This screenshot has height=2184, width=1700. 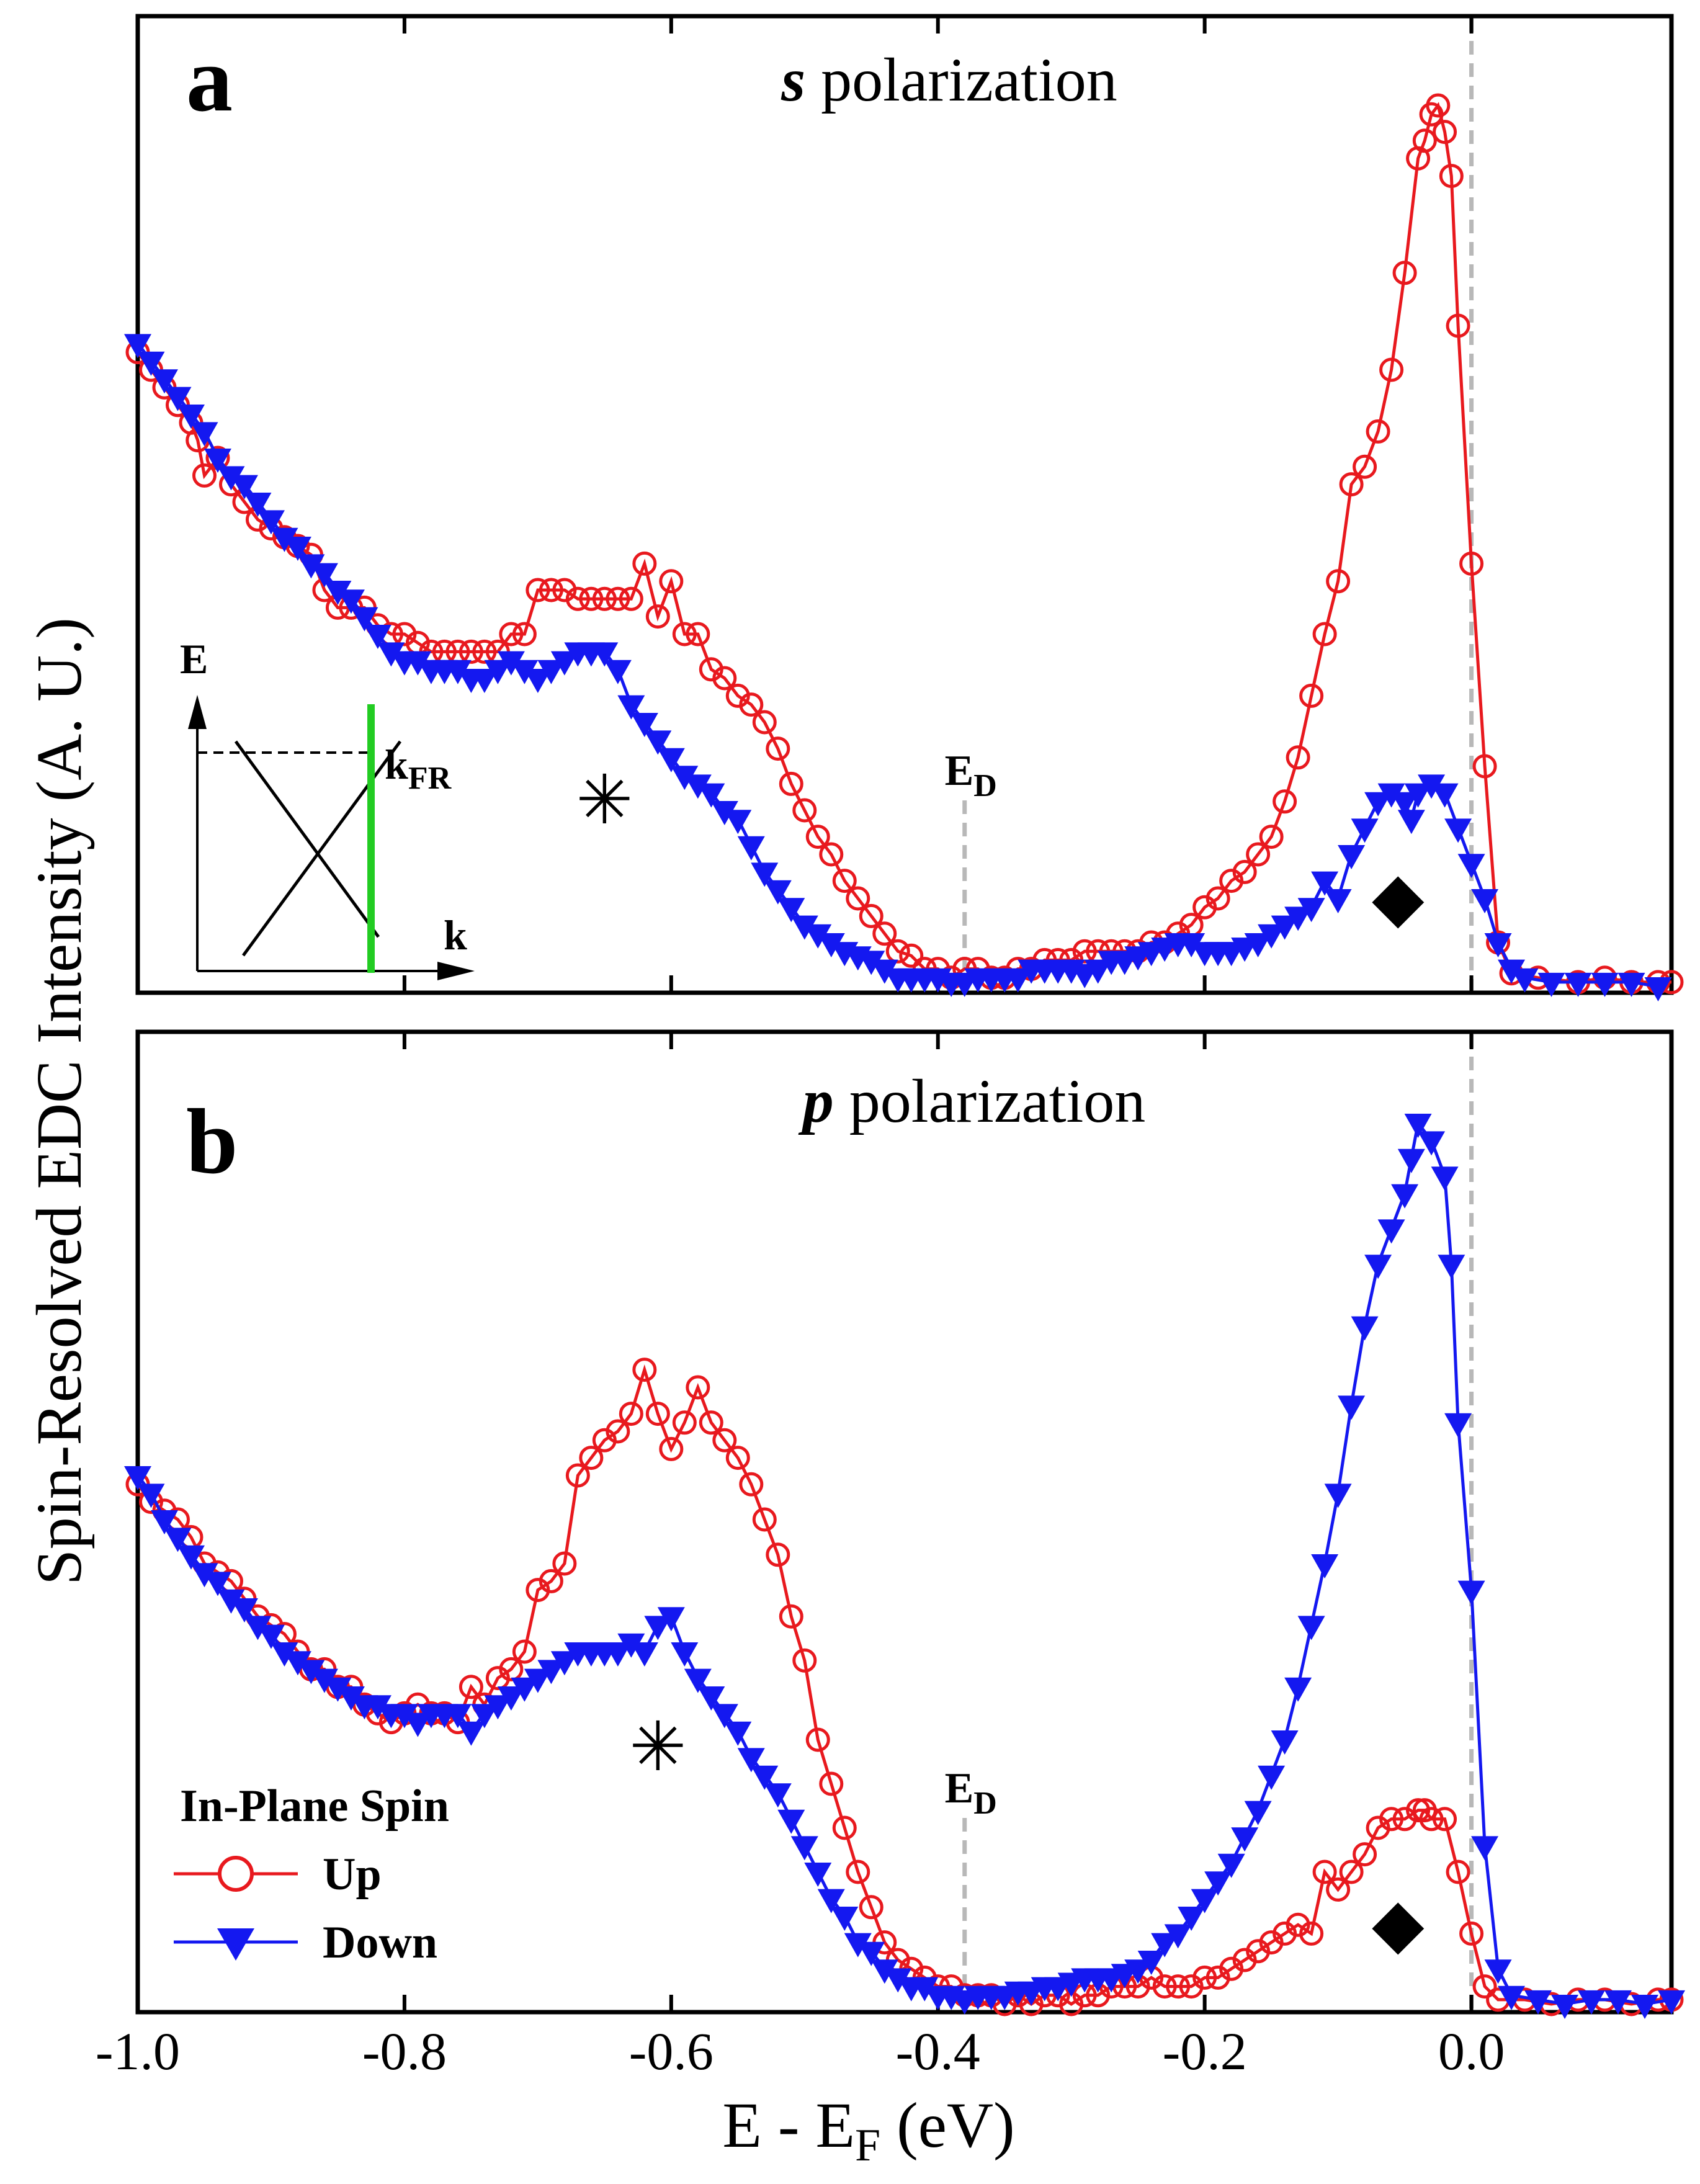 I want to click on panel-a-reference-lines, so click(x=1218, y=505).